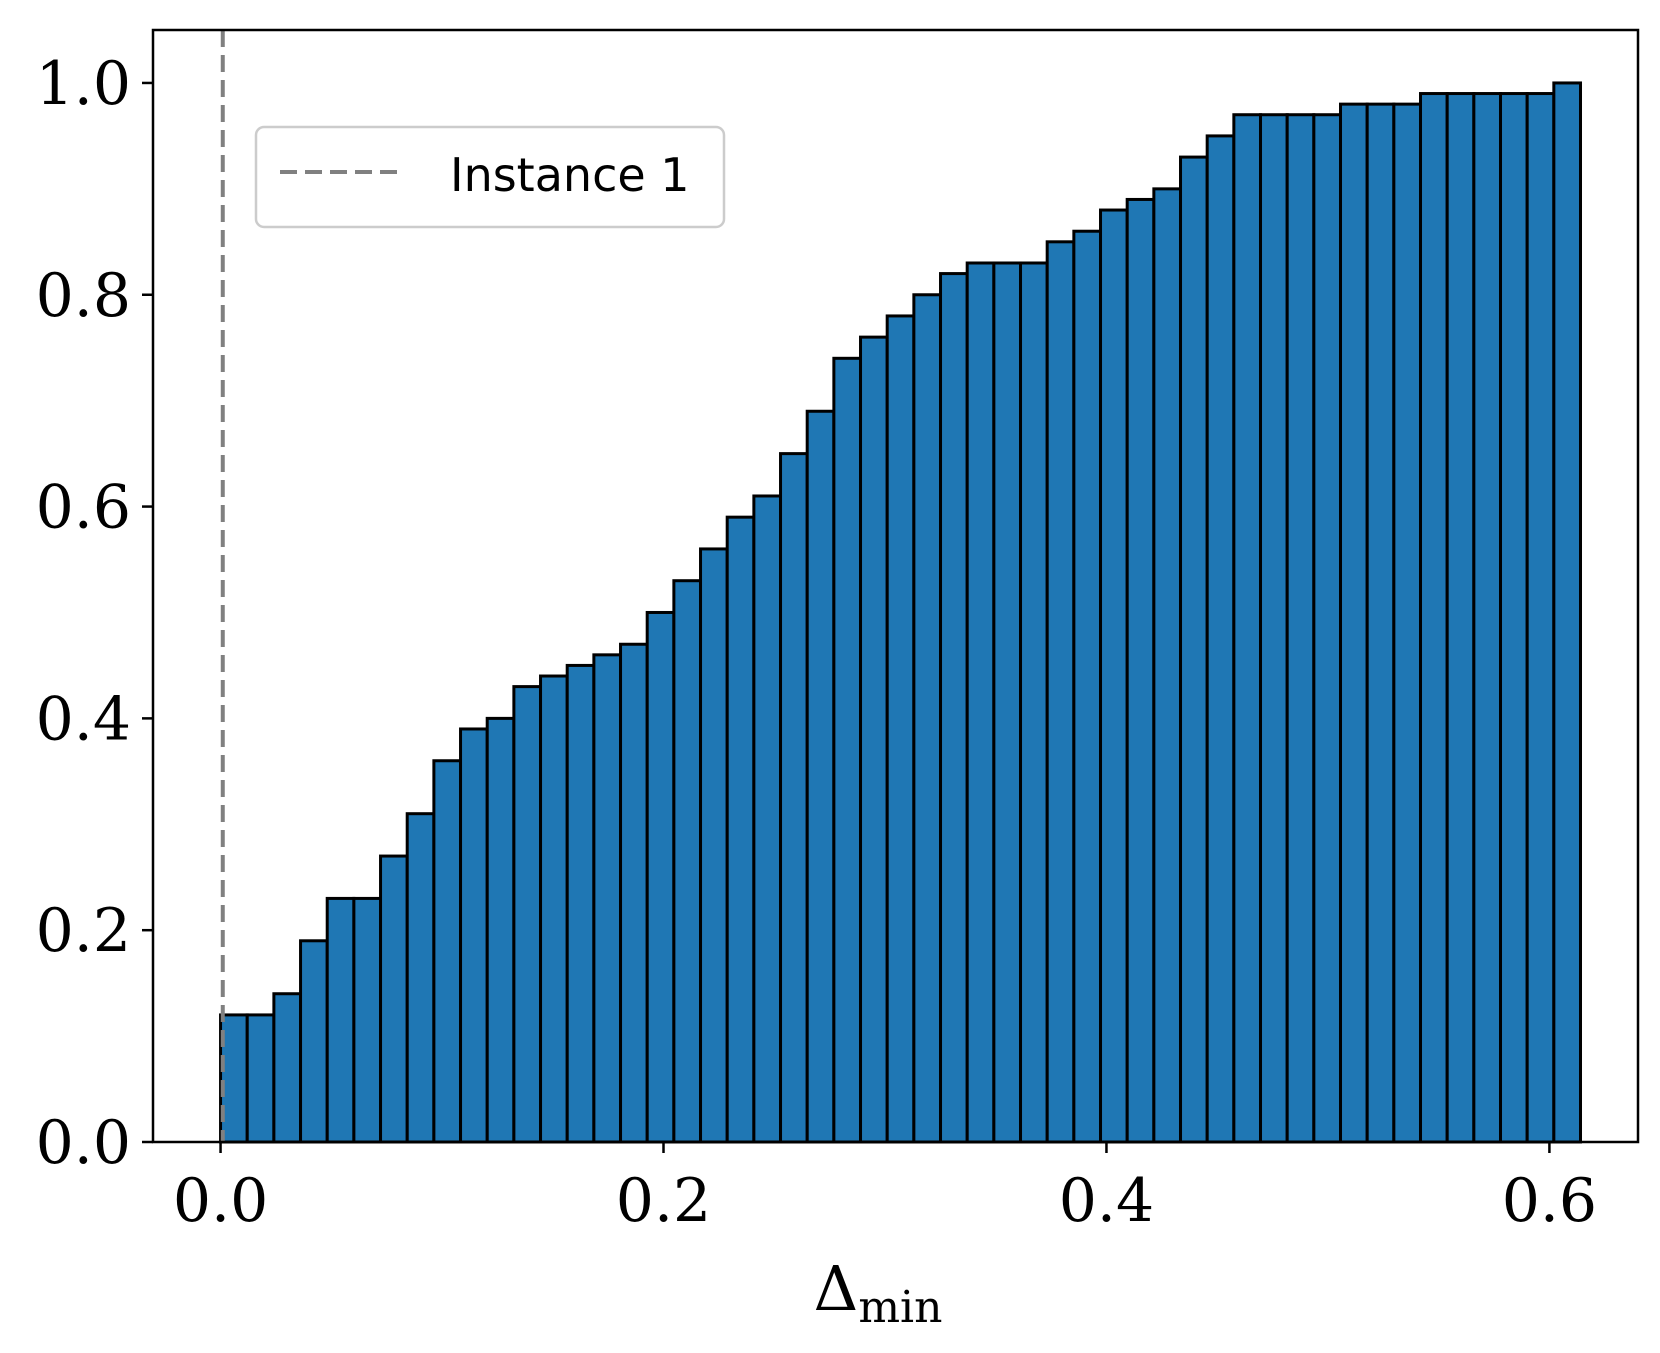  I want to click on y-tick-label: 0.2, so click(83, 931).